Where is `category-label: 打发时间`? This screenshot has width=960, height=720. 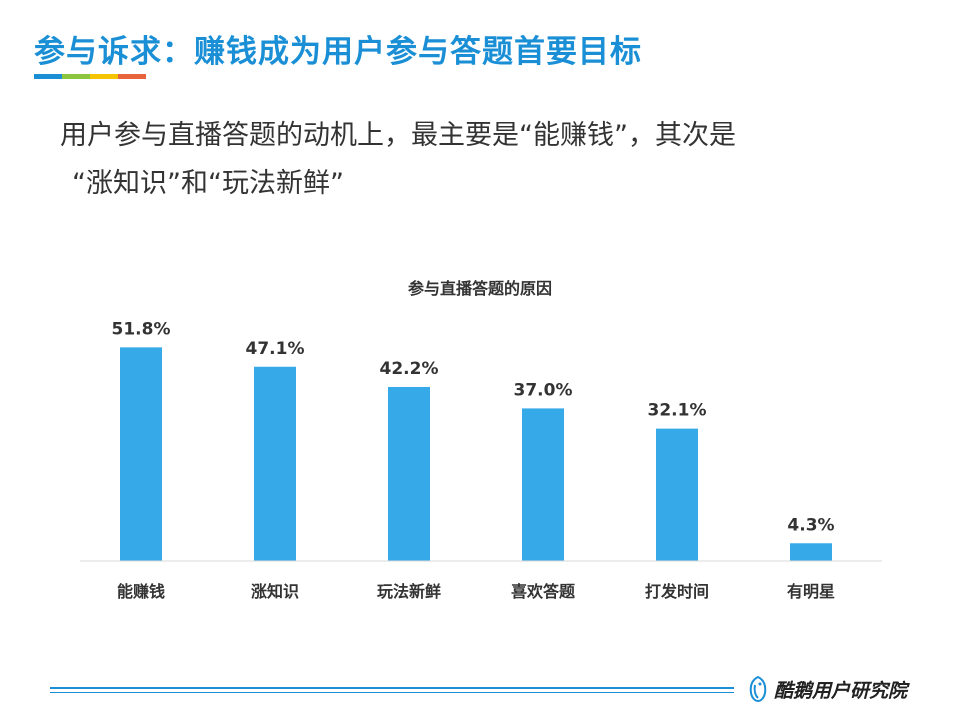 category-label: 打发时间 is located at coordinates (677, 591).